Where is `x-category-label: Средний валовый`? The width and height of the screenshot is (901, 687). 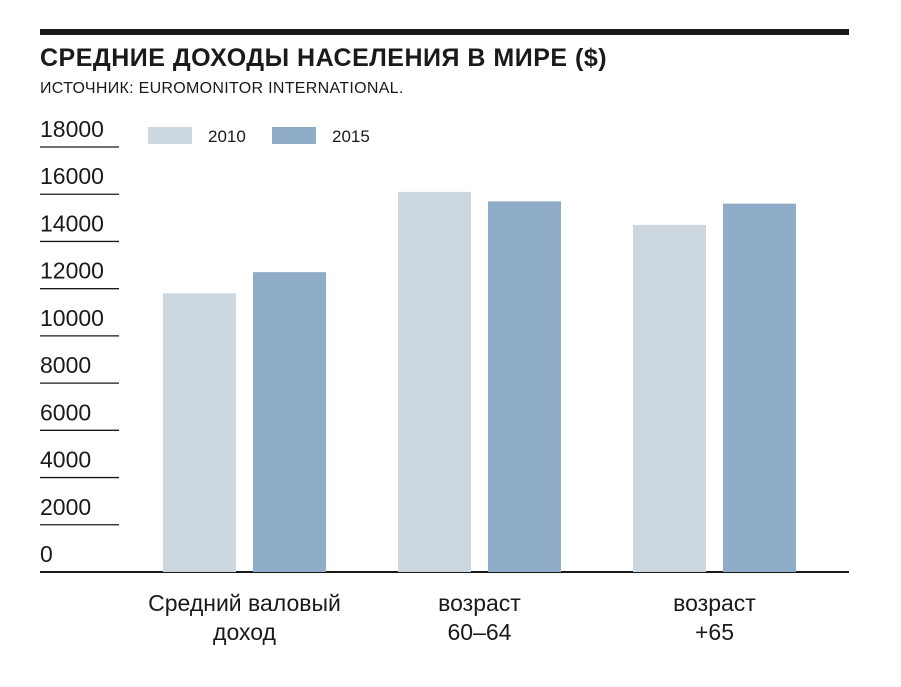
x-category-label: Средний валовый is located at coordinates (244, 603).